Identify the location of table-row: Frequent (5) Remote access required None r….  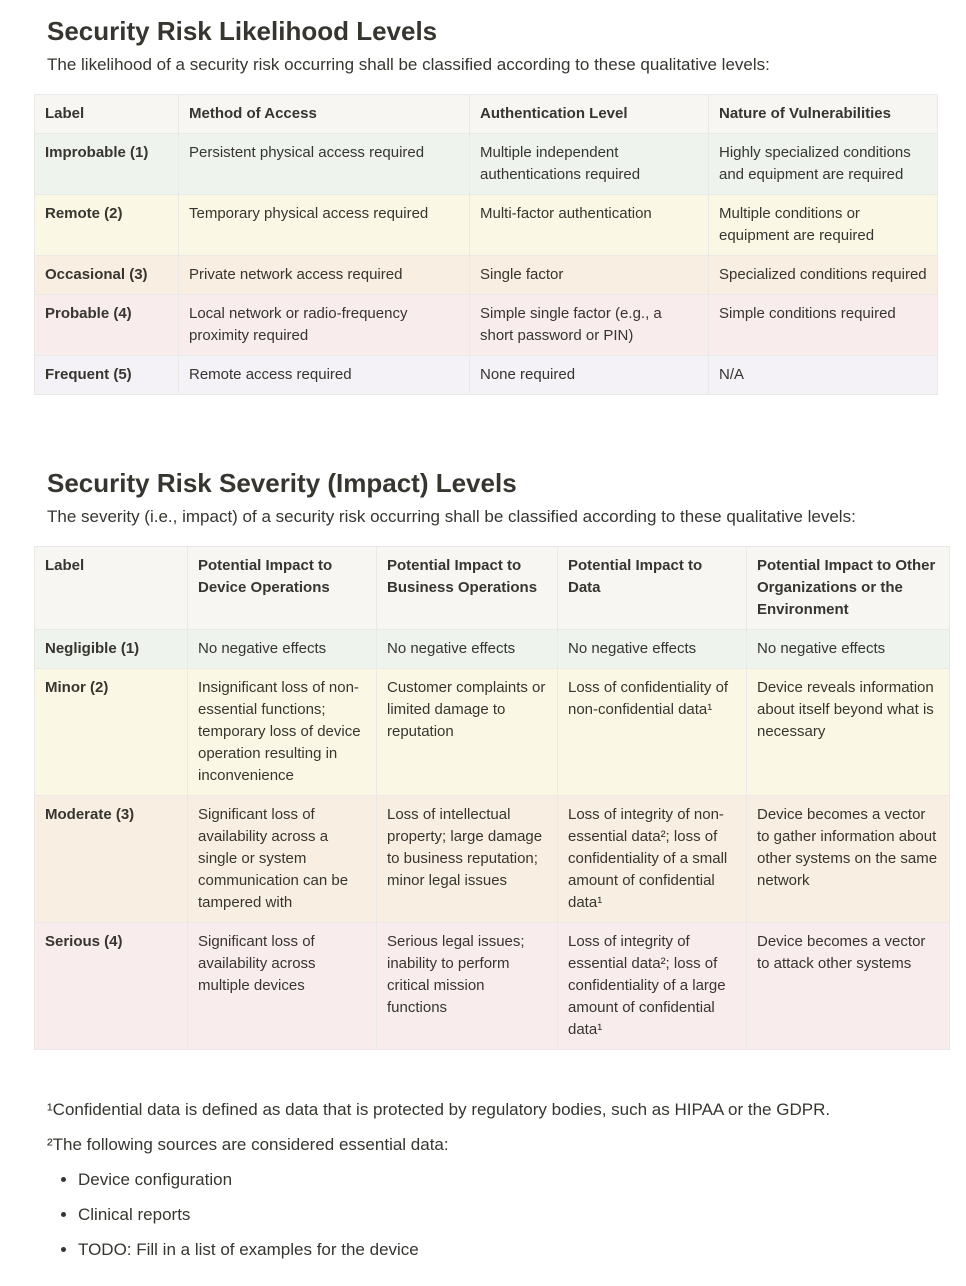
(486, 375).